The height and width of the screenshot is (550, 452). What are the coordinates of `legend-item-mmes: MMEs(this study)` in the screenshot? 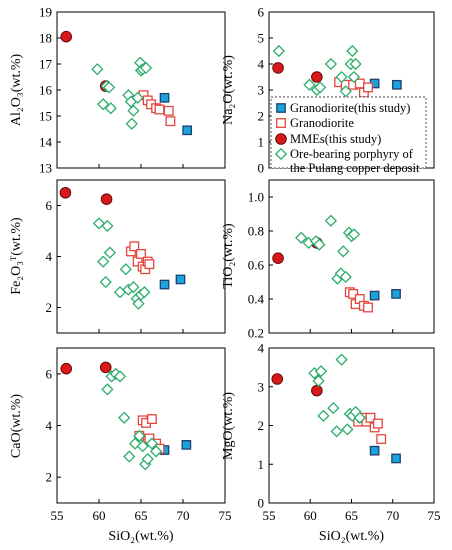 It's located at (328, 139).